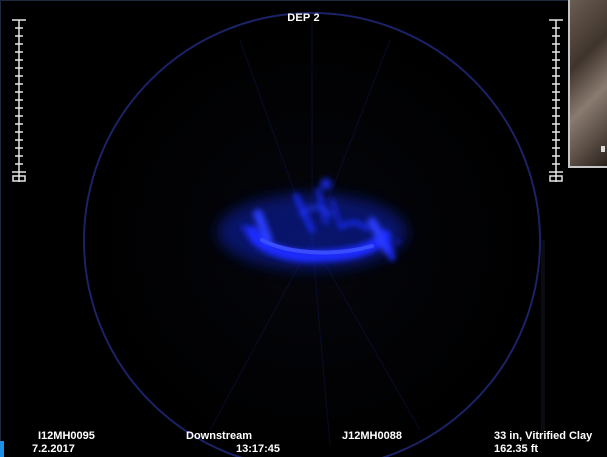 This screenshot has height=457, width=607. What do you see at coordinates (587, 84) in the screenshot?
I see `camera-thumbnail` at bounding box center [587, 84].